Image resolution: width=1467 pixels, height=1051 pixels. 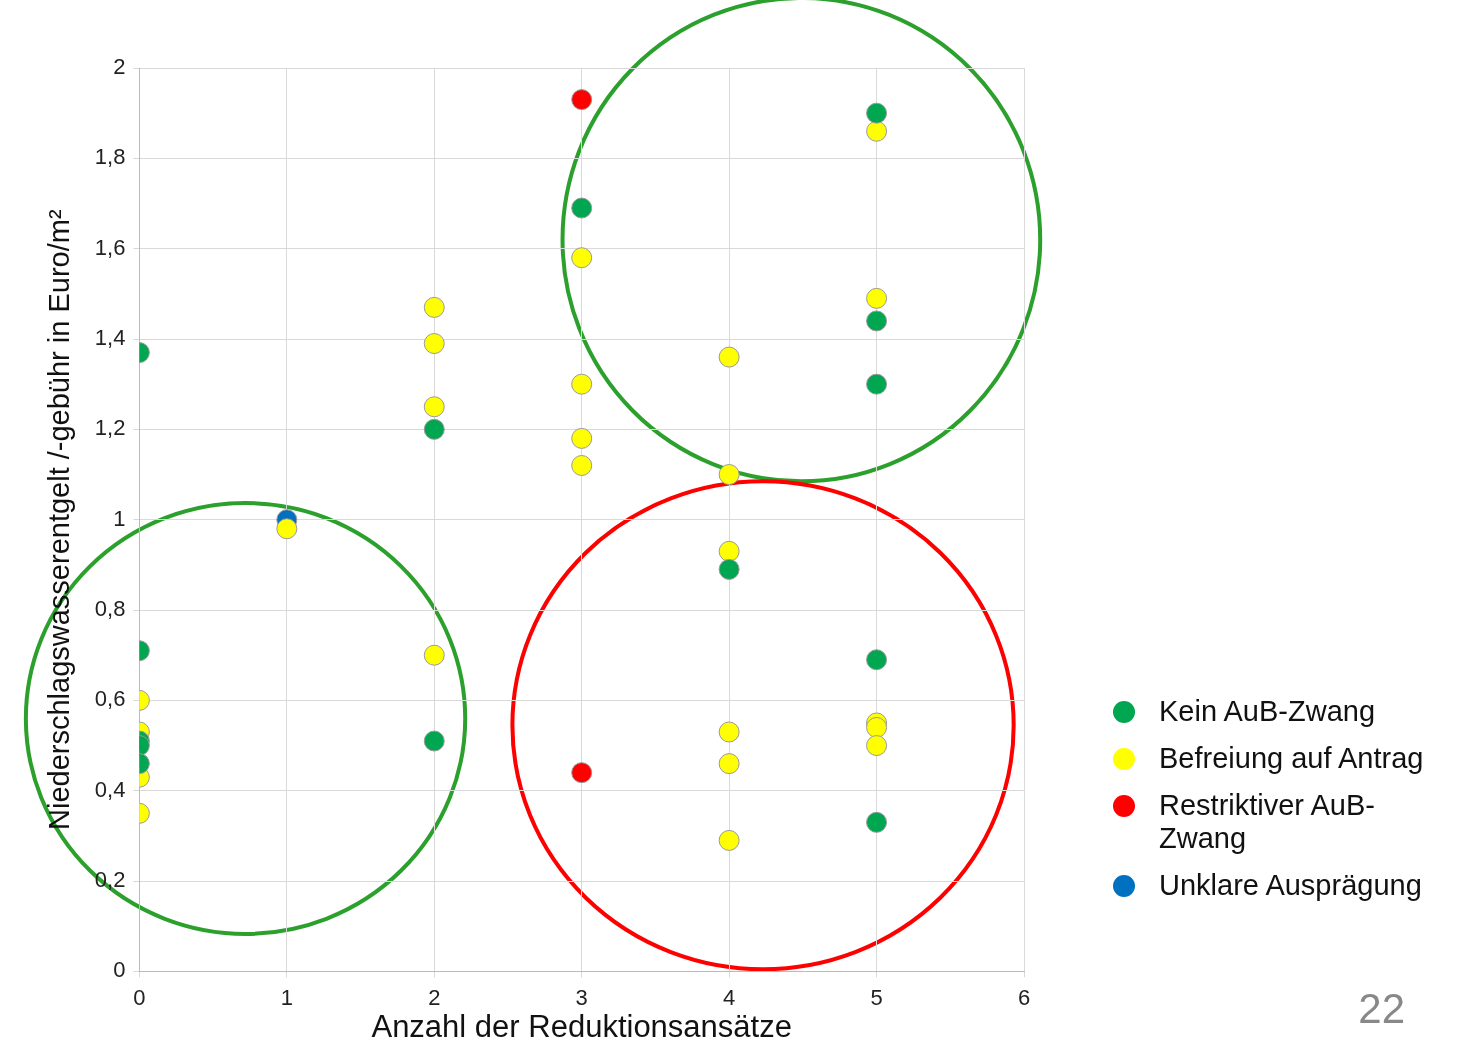 I want to click on y-tick-label: 0,8, so click(x=110, y=609).